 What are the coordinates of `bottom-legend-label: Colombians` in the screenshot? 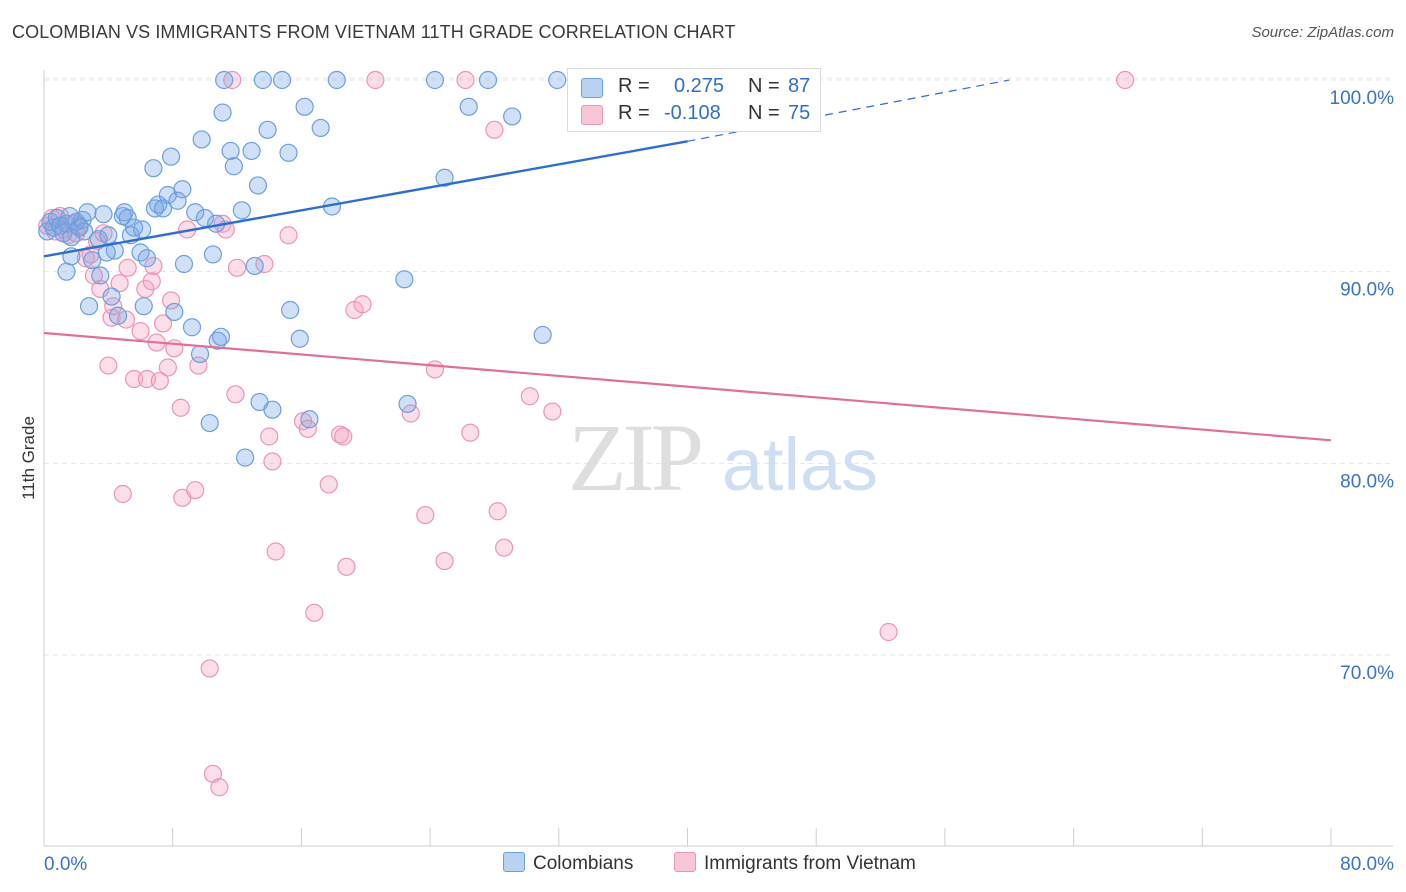 It's located at (583, 863).